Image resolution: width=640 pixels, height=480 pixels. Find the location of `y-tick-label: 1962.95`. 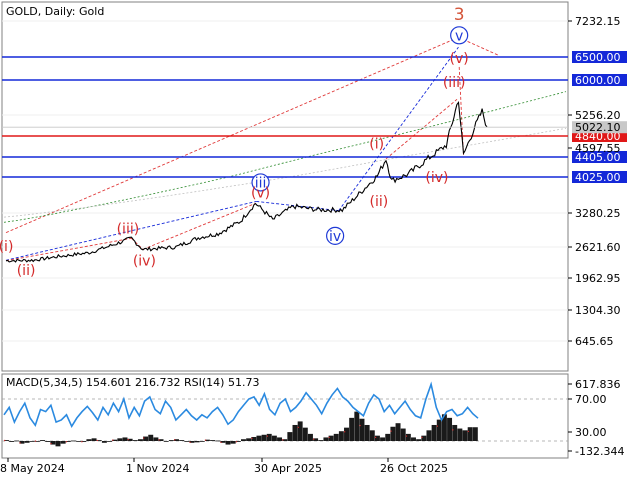

y-tick-label: 1962.95 is located at coordinates (598, 278).